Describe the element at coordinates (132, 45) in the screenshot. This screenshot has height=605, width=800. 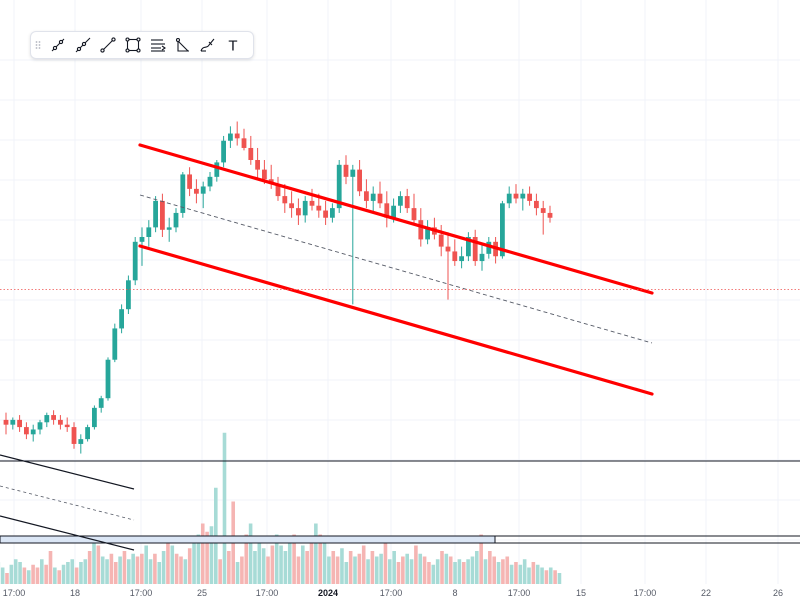
I see `rectangle-tool` at that location.